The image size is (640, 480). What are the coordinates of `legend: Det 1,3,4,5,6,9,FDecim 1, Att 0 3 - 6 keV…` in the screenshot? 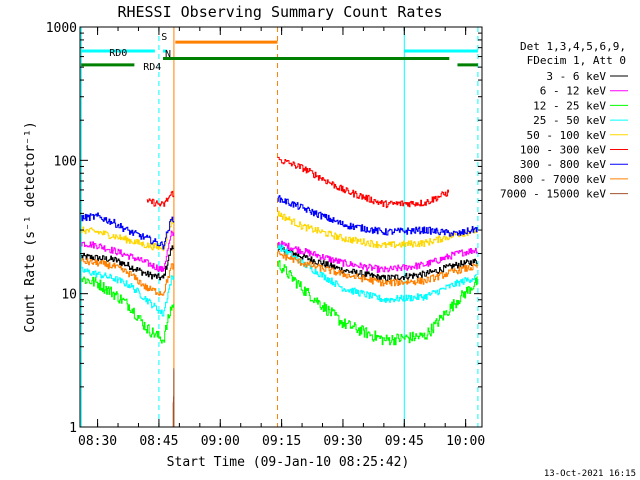 It's located at (564, 120).